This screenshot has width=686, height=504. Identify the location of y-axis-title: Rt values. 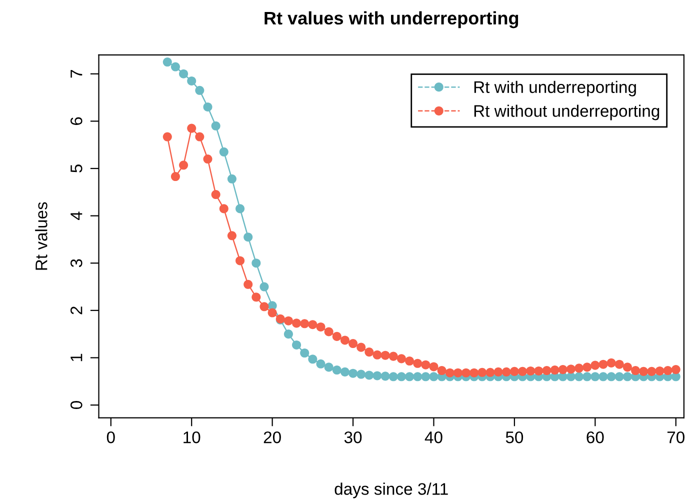
(41, 236).